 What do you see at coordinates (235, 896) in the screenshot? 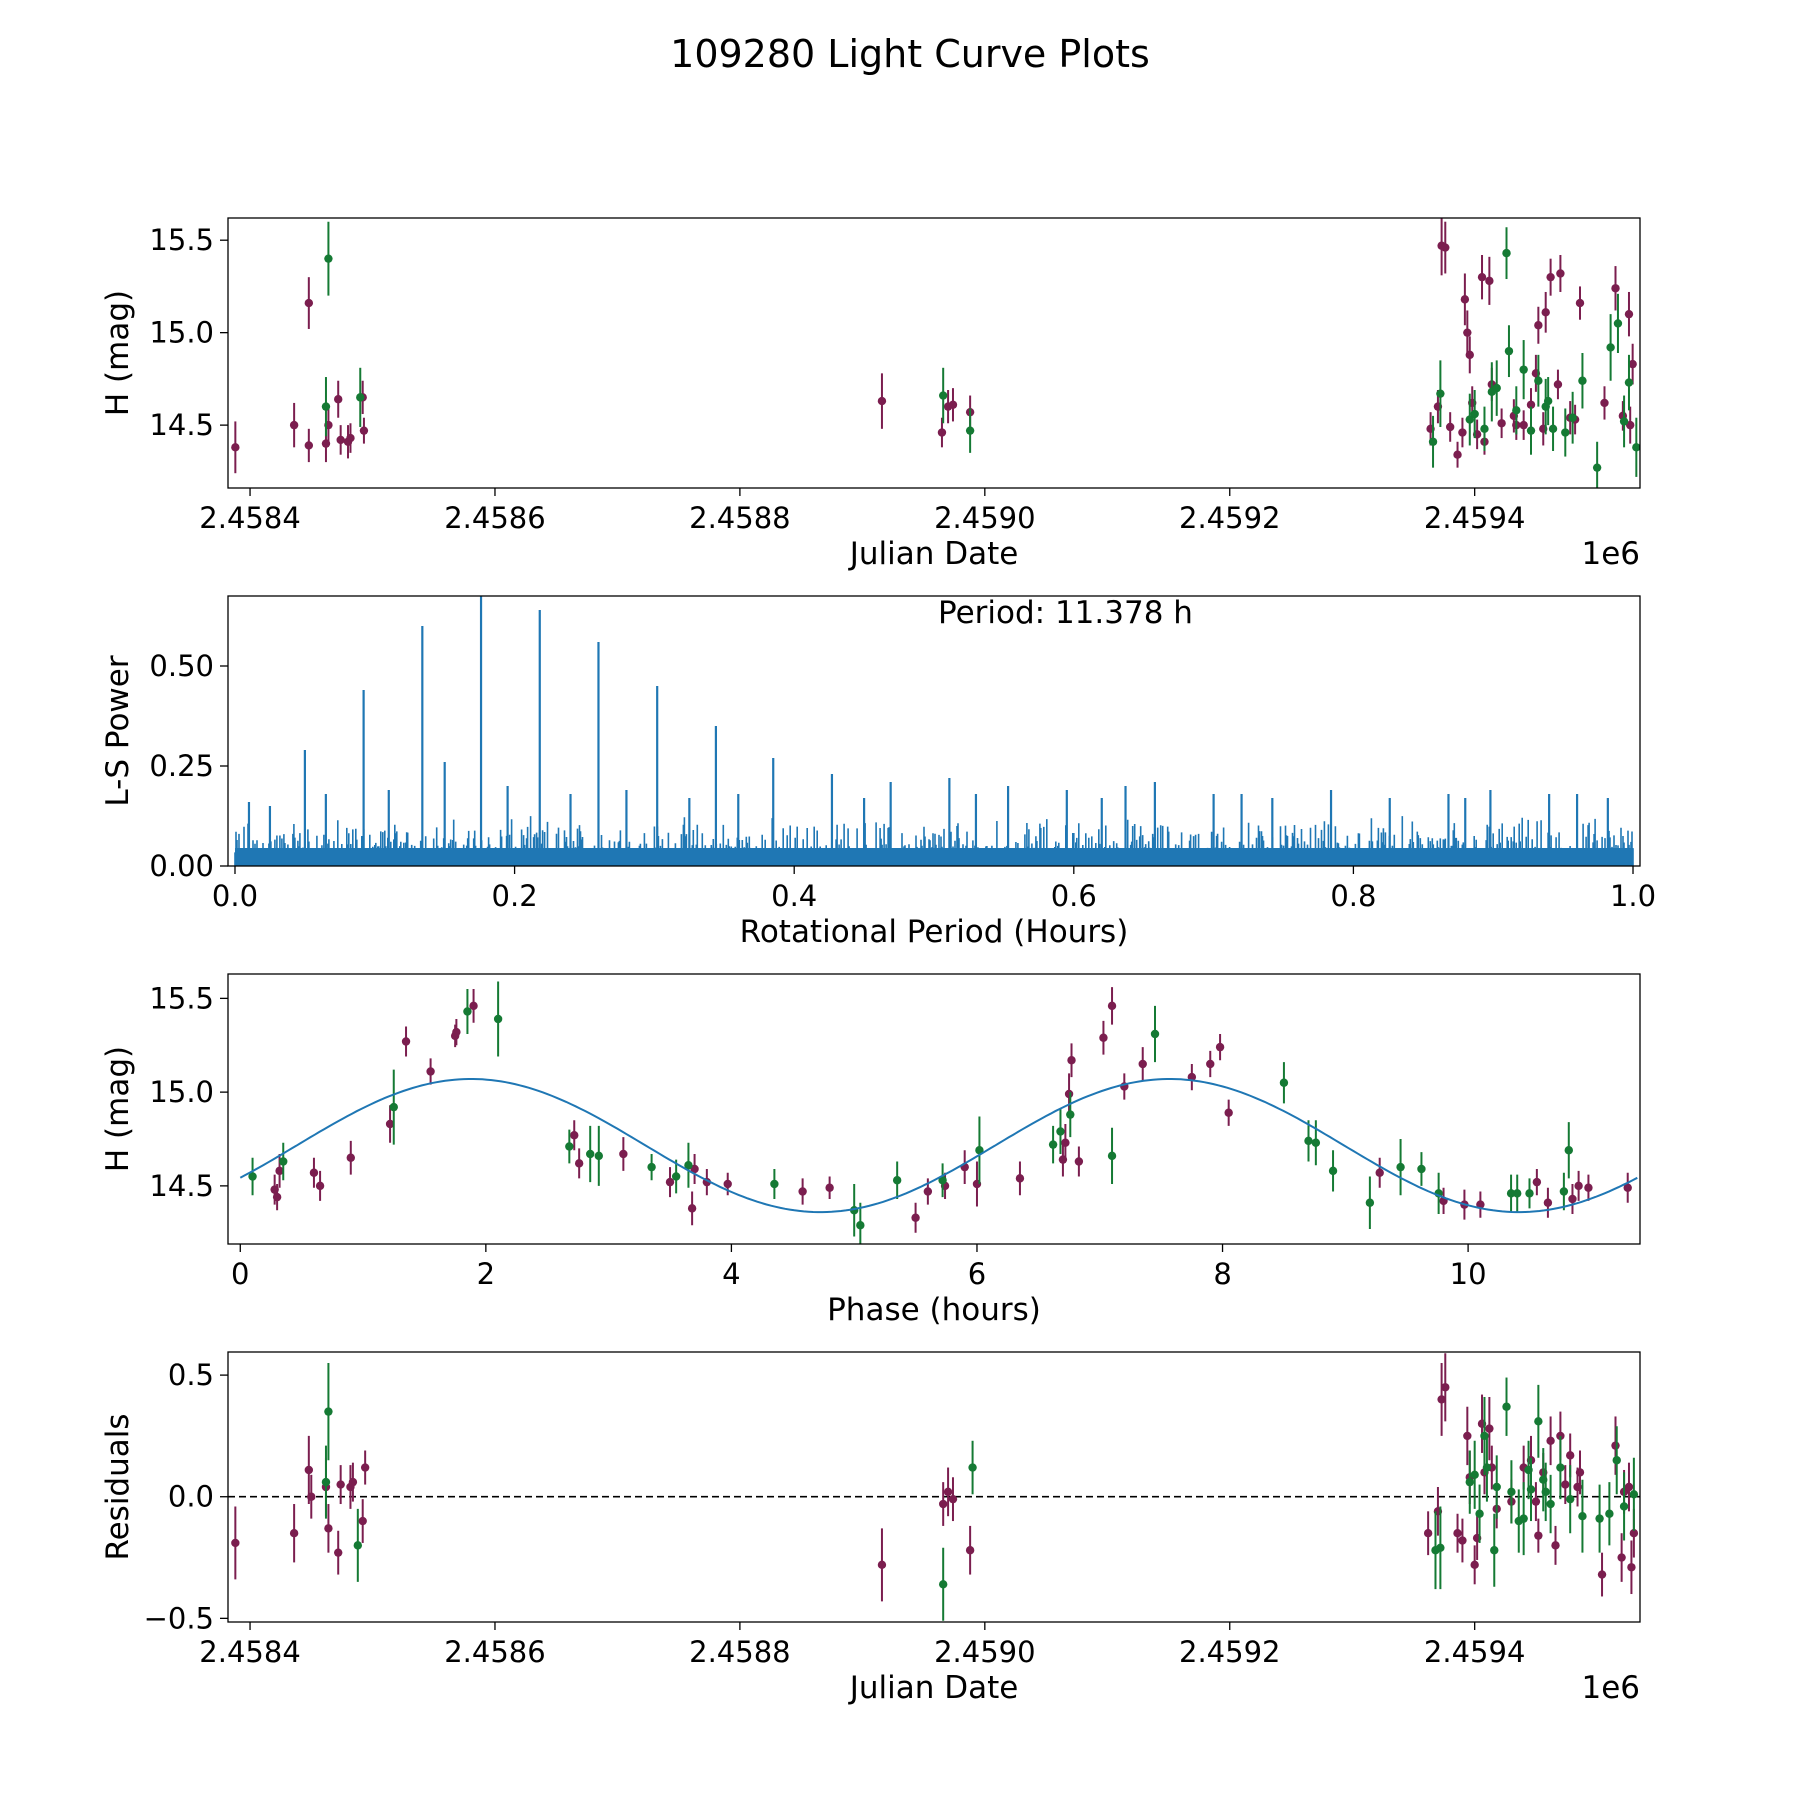
I see `x-tick-label: 0.0` at bounding box center [235, 896].